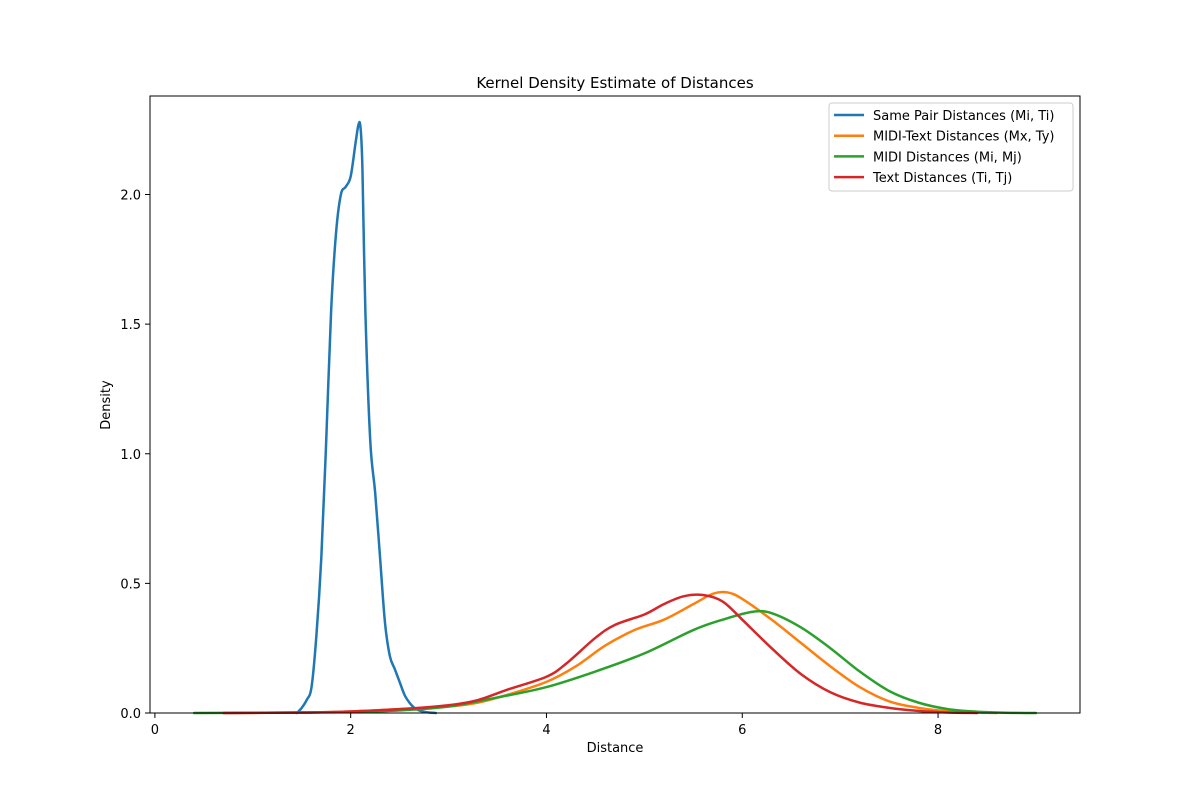  What do you see at coordinates (963, 116) in the screenshot?
I see `legend-label-1: Same Pair Distances (Mi, Ti)` at bounding box center [963, 116].